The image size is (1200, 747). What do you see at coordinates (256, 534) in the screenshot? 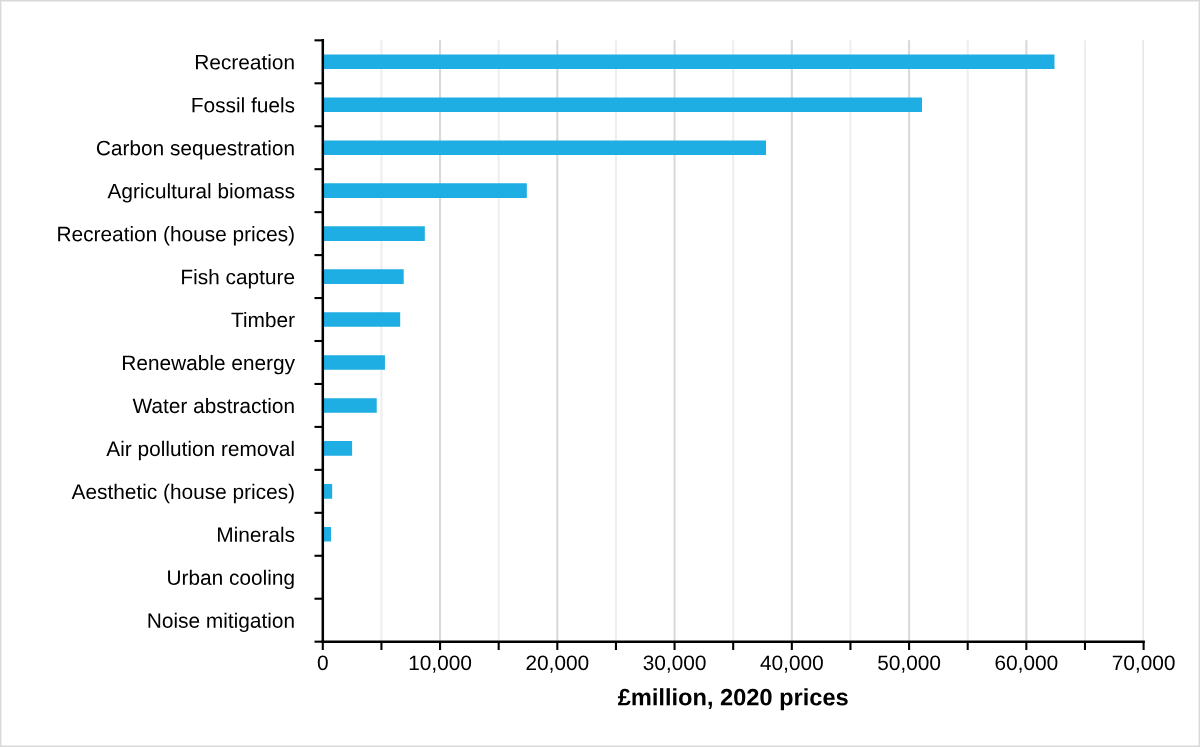
I see `y-tick-label: Minerals` at bounding box center [256, 534].